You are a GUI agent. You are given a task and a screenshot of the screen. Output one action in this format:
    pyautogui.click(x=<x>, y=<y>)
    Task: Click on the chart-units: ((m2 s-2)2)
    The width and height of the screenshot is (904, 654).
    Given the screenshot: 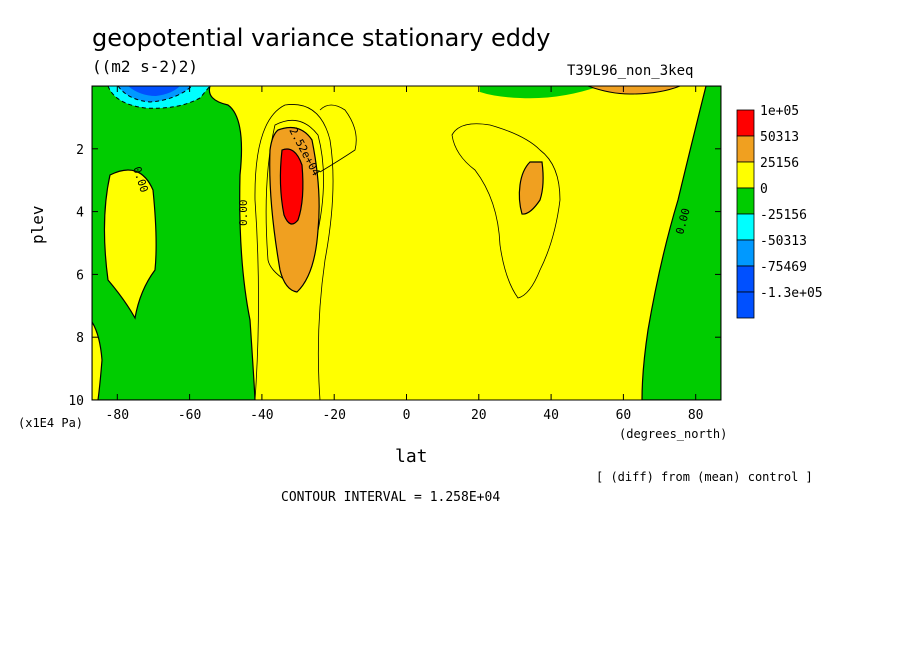 What is the action you would take?
    pyautogui.click(x=145, y=66)
    